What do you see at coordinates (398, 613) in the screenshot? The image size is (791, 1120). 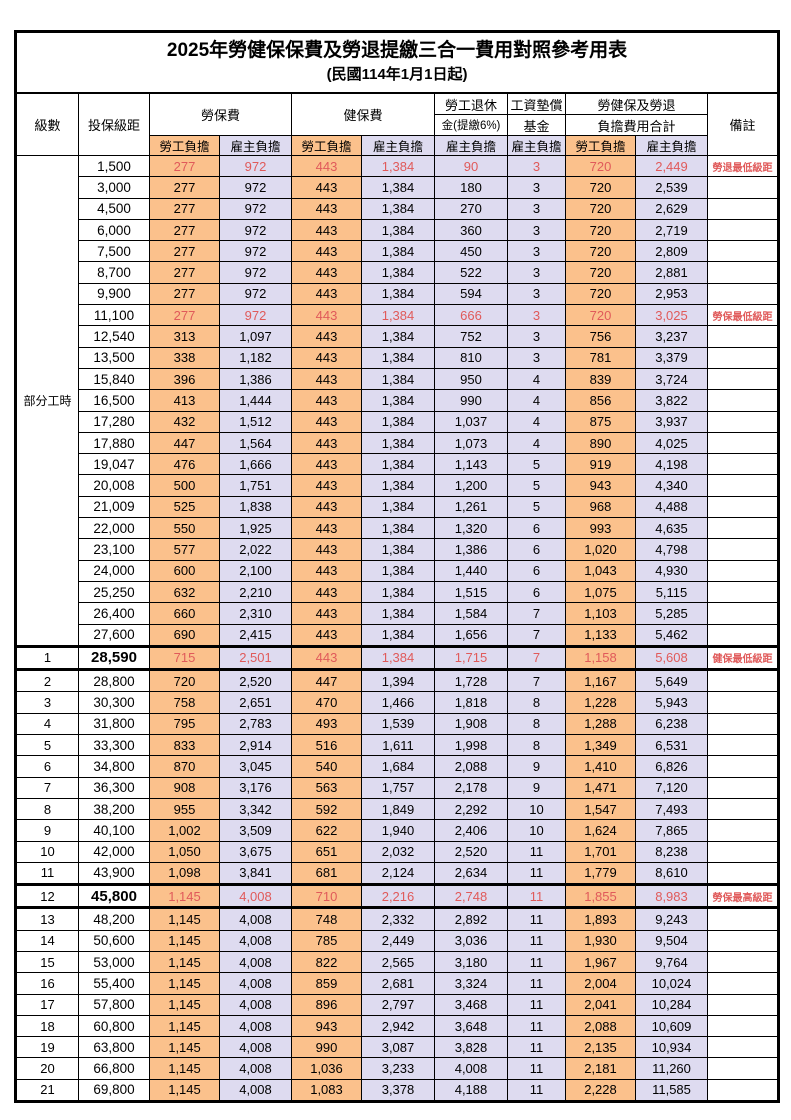 I see `table-row: 26,400 660 2,310 443 1,384 1,584 7 1,103 5,285` at bounding box center [398, 613].